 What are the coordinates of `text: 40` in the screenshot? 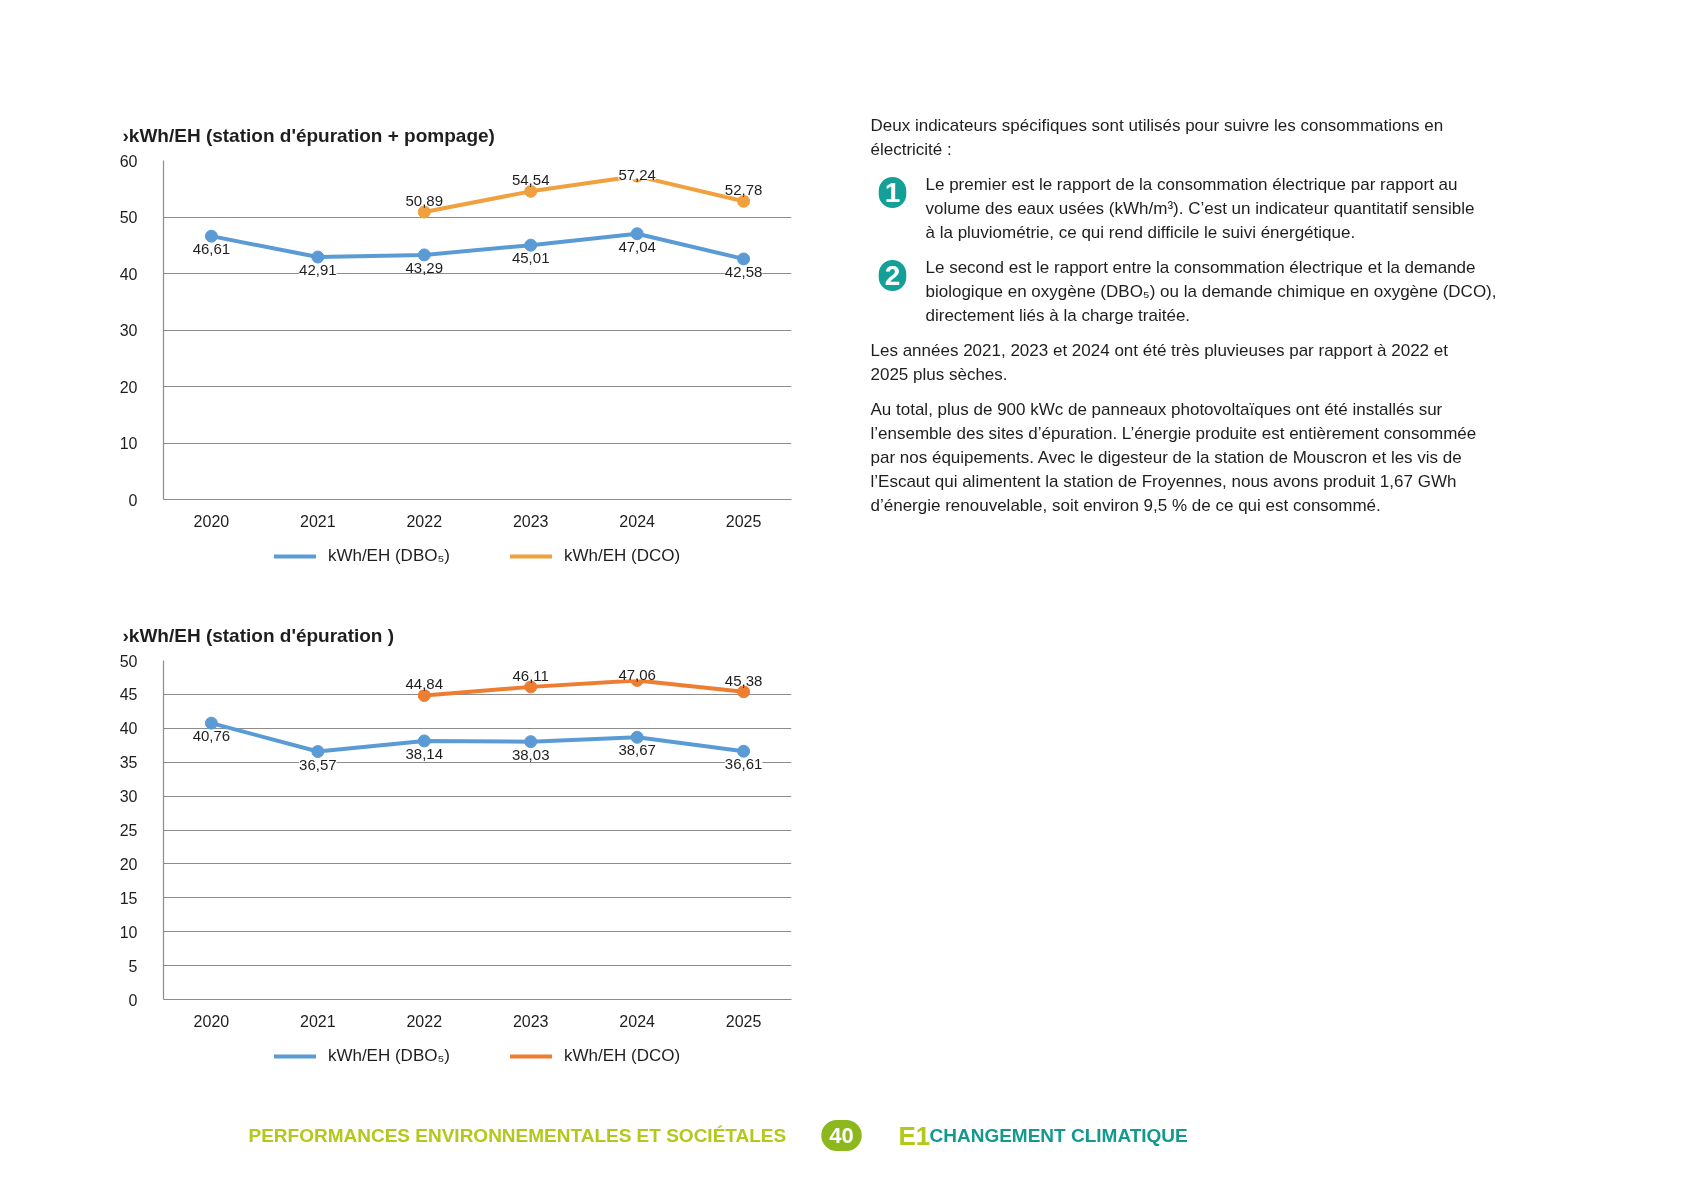 It's located at (841, 1135).